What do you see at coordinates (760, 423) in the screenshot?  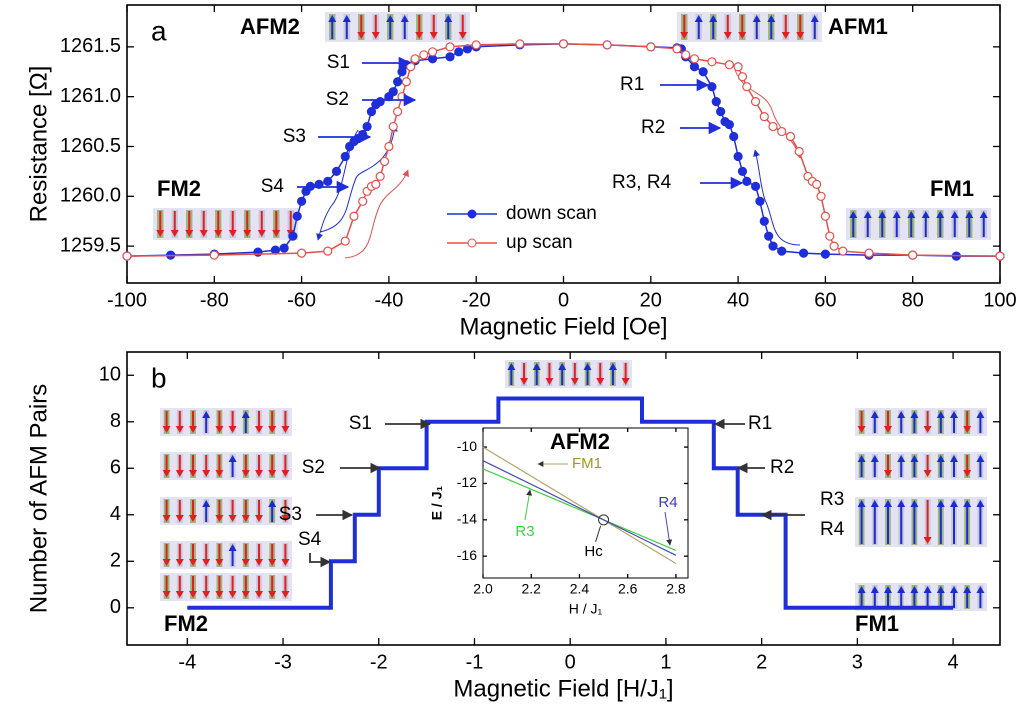 I see `step-label: R1` at bounding box center [760, 423].